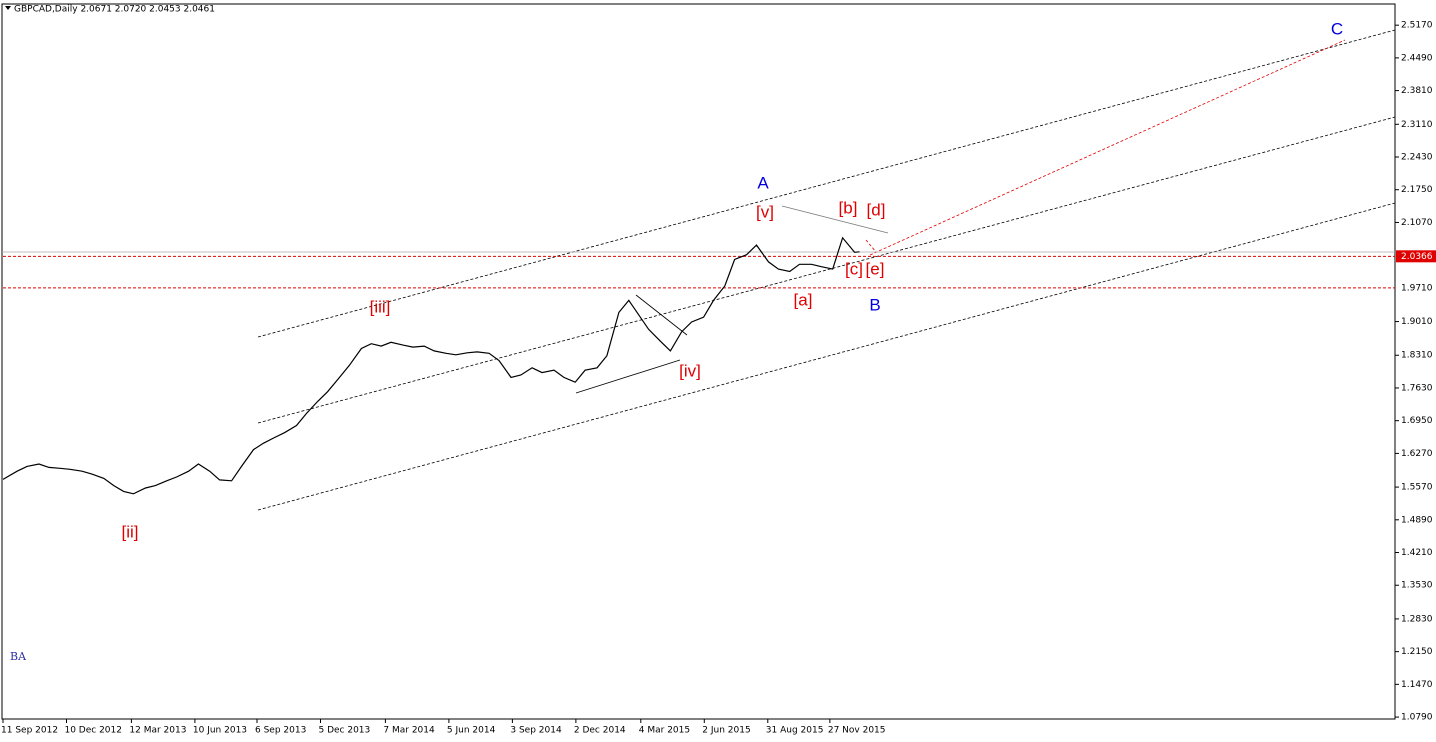 Image resolution: width=1436 pixels, height=742 pixels. I want to click on y-tick-label: 1.0790, so click(1417, 718).